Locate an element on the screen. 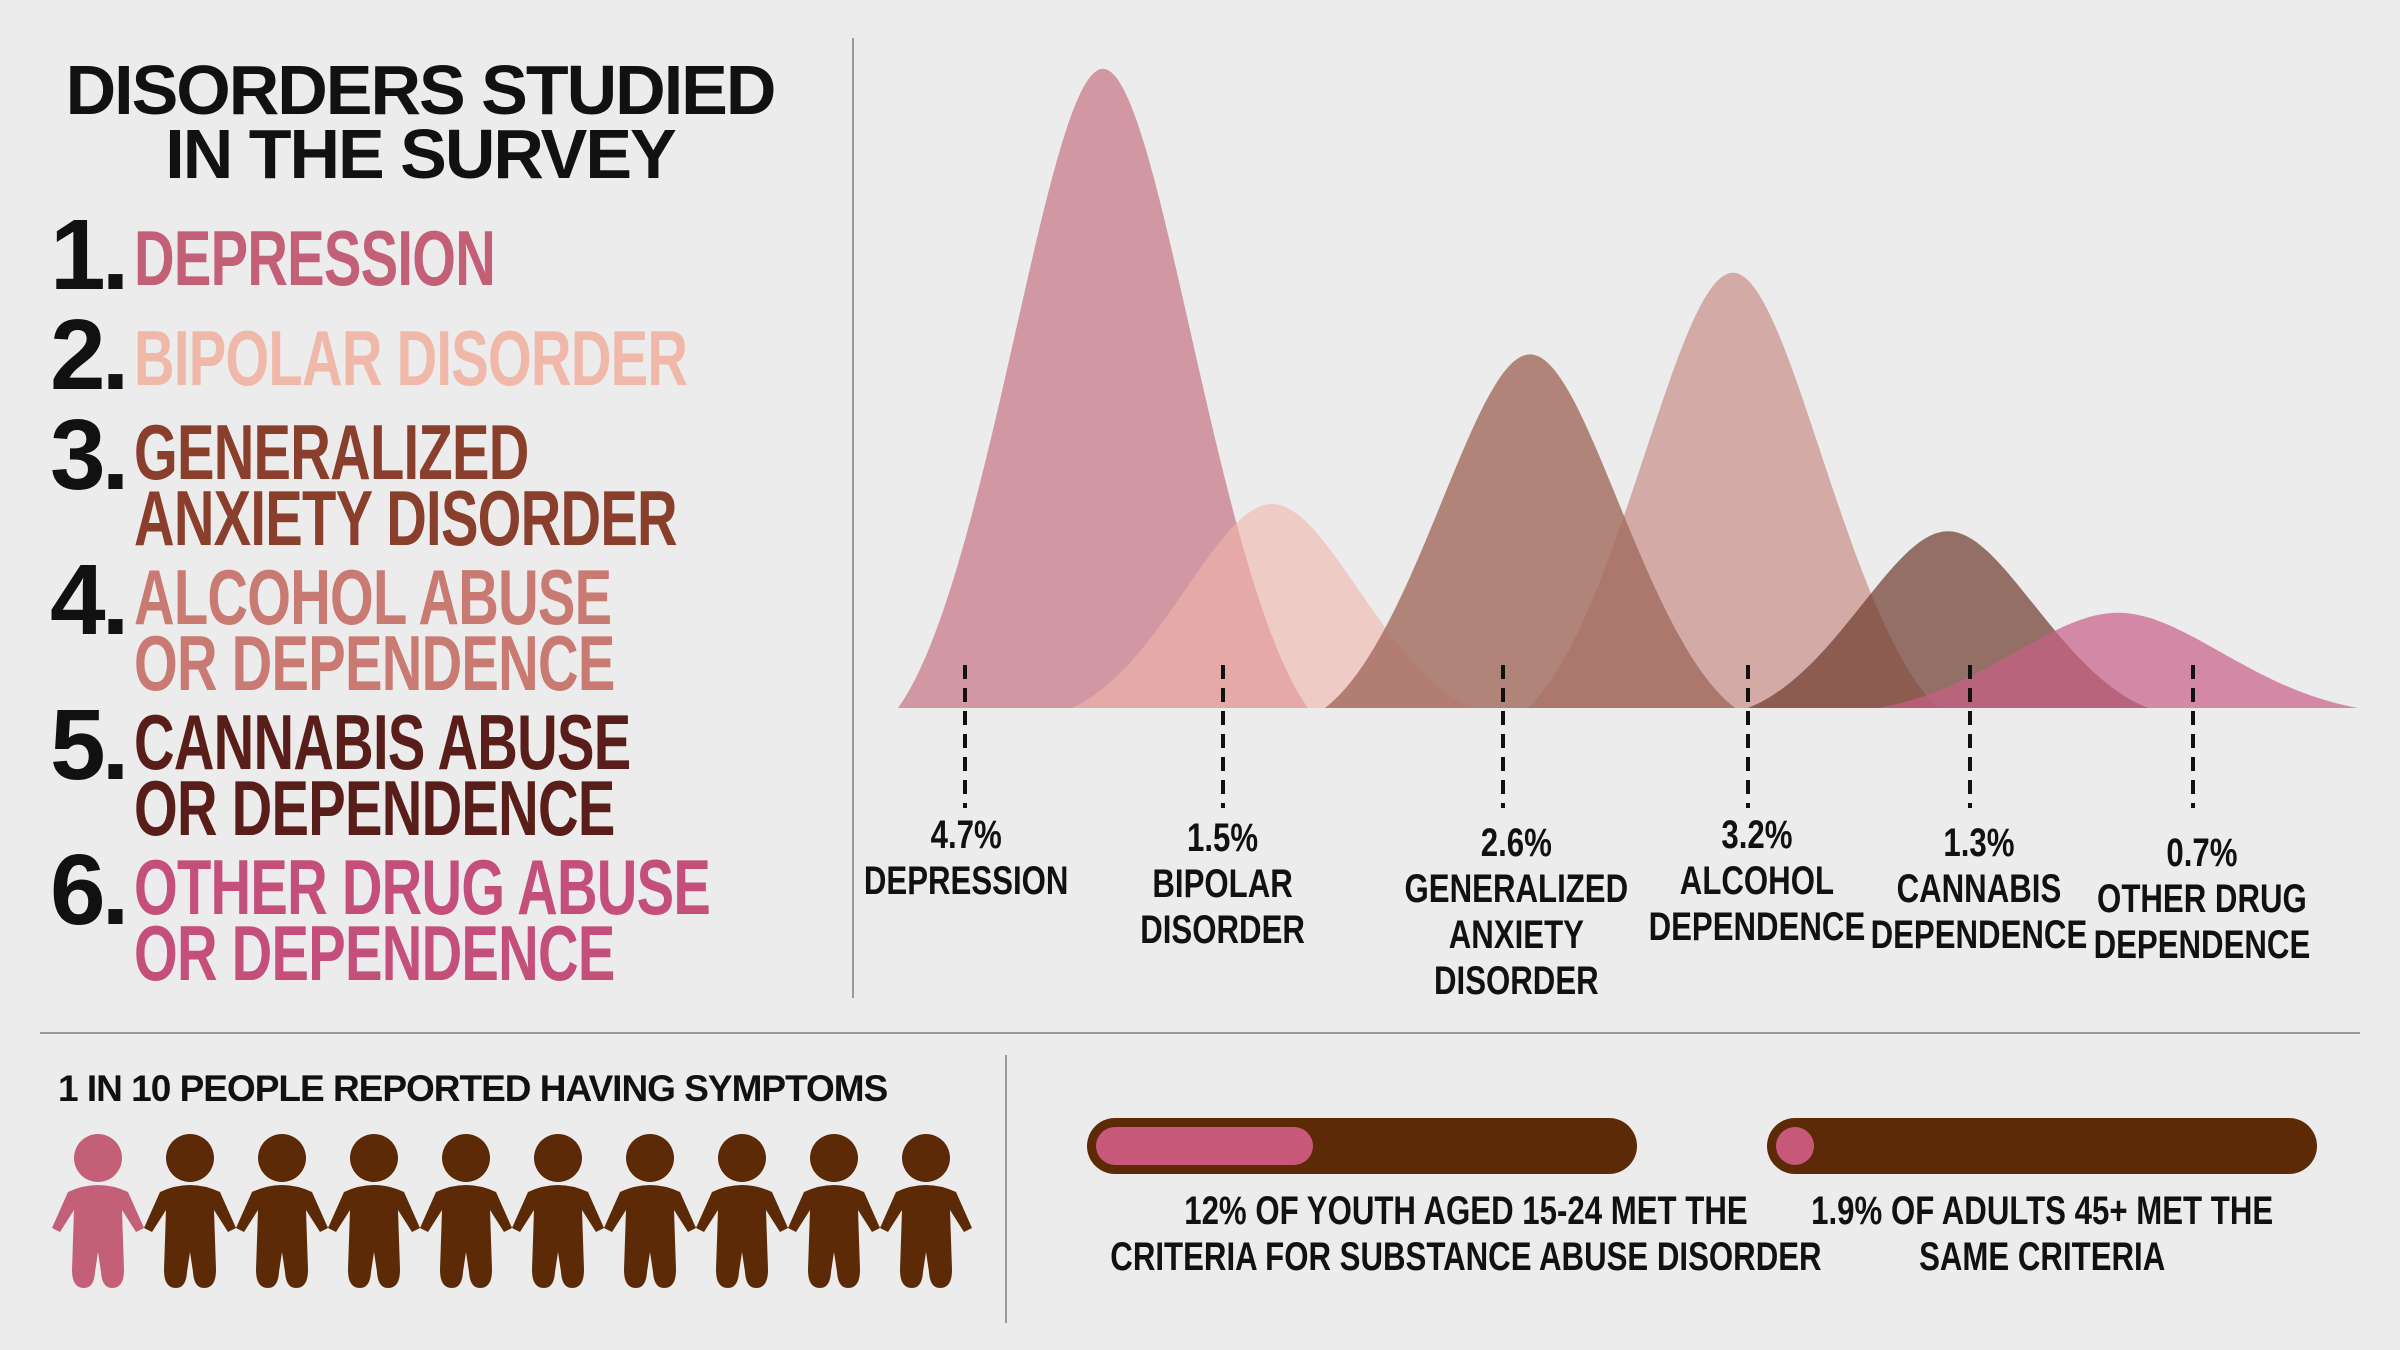 The image size is (2400, 1350). disorder-number: 3. is located at coordinates (89, 455).